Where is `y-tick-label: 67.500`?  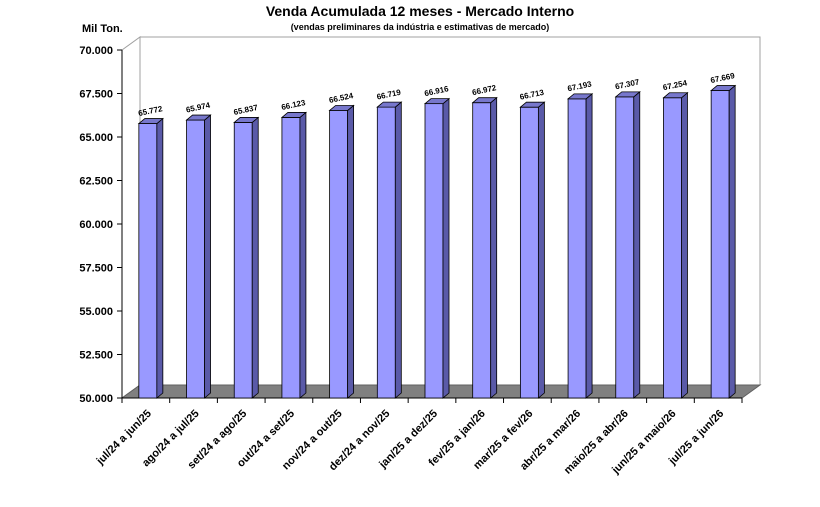
y-tick-label: 67.500 is located at coordinates (96, 95).